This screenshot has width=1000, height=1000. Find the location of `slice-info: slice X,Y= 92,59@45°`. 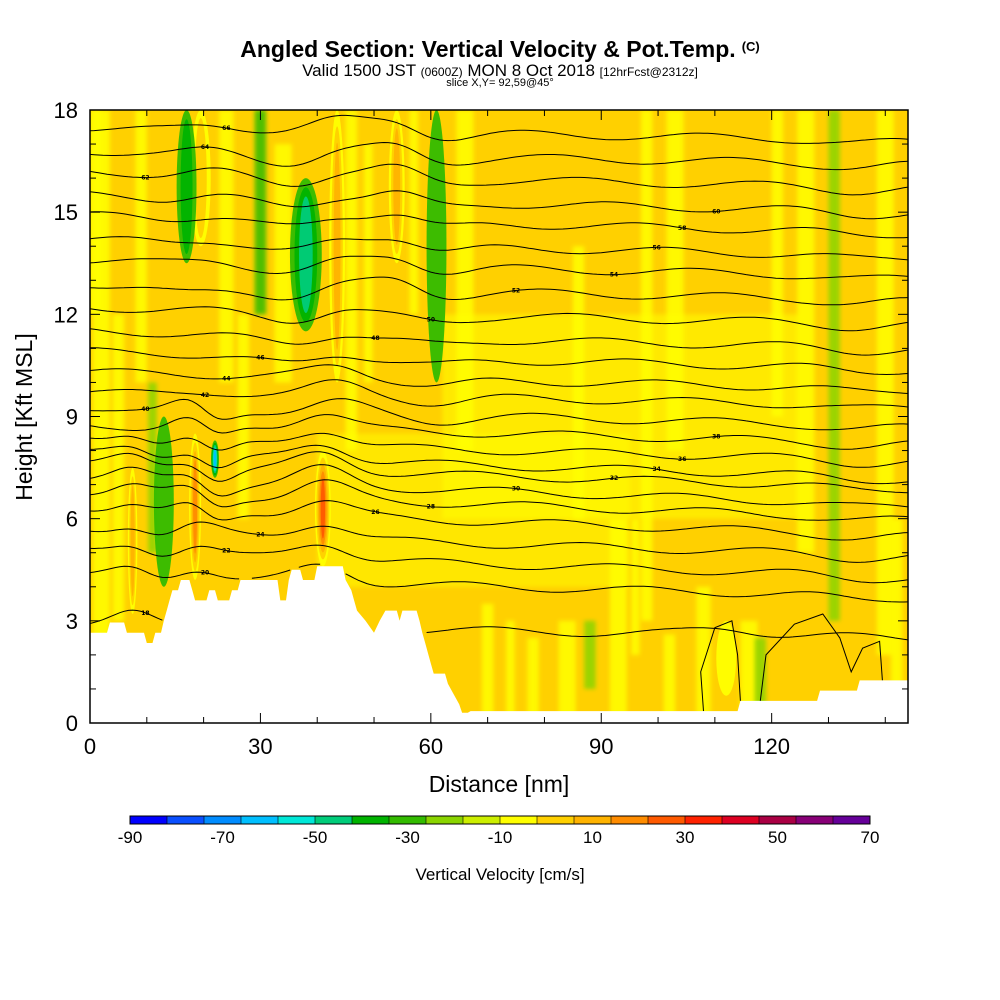

slice-info: slice X,Y= 92,59@45° is located at coordinates (500, 83).